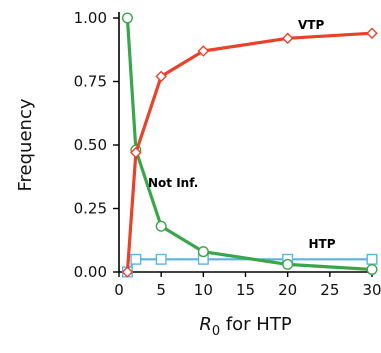 The width and height of the screenshot is (381, 353). I want to click on x-axis-title-rest: for HTP, so click(256, 324).